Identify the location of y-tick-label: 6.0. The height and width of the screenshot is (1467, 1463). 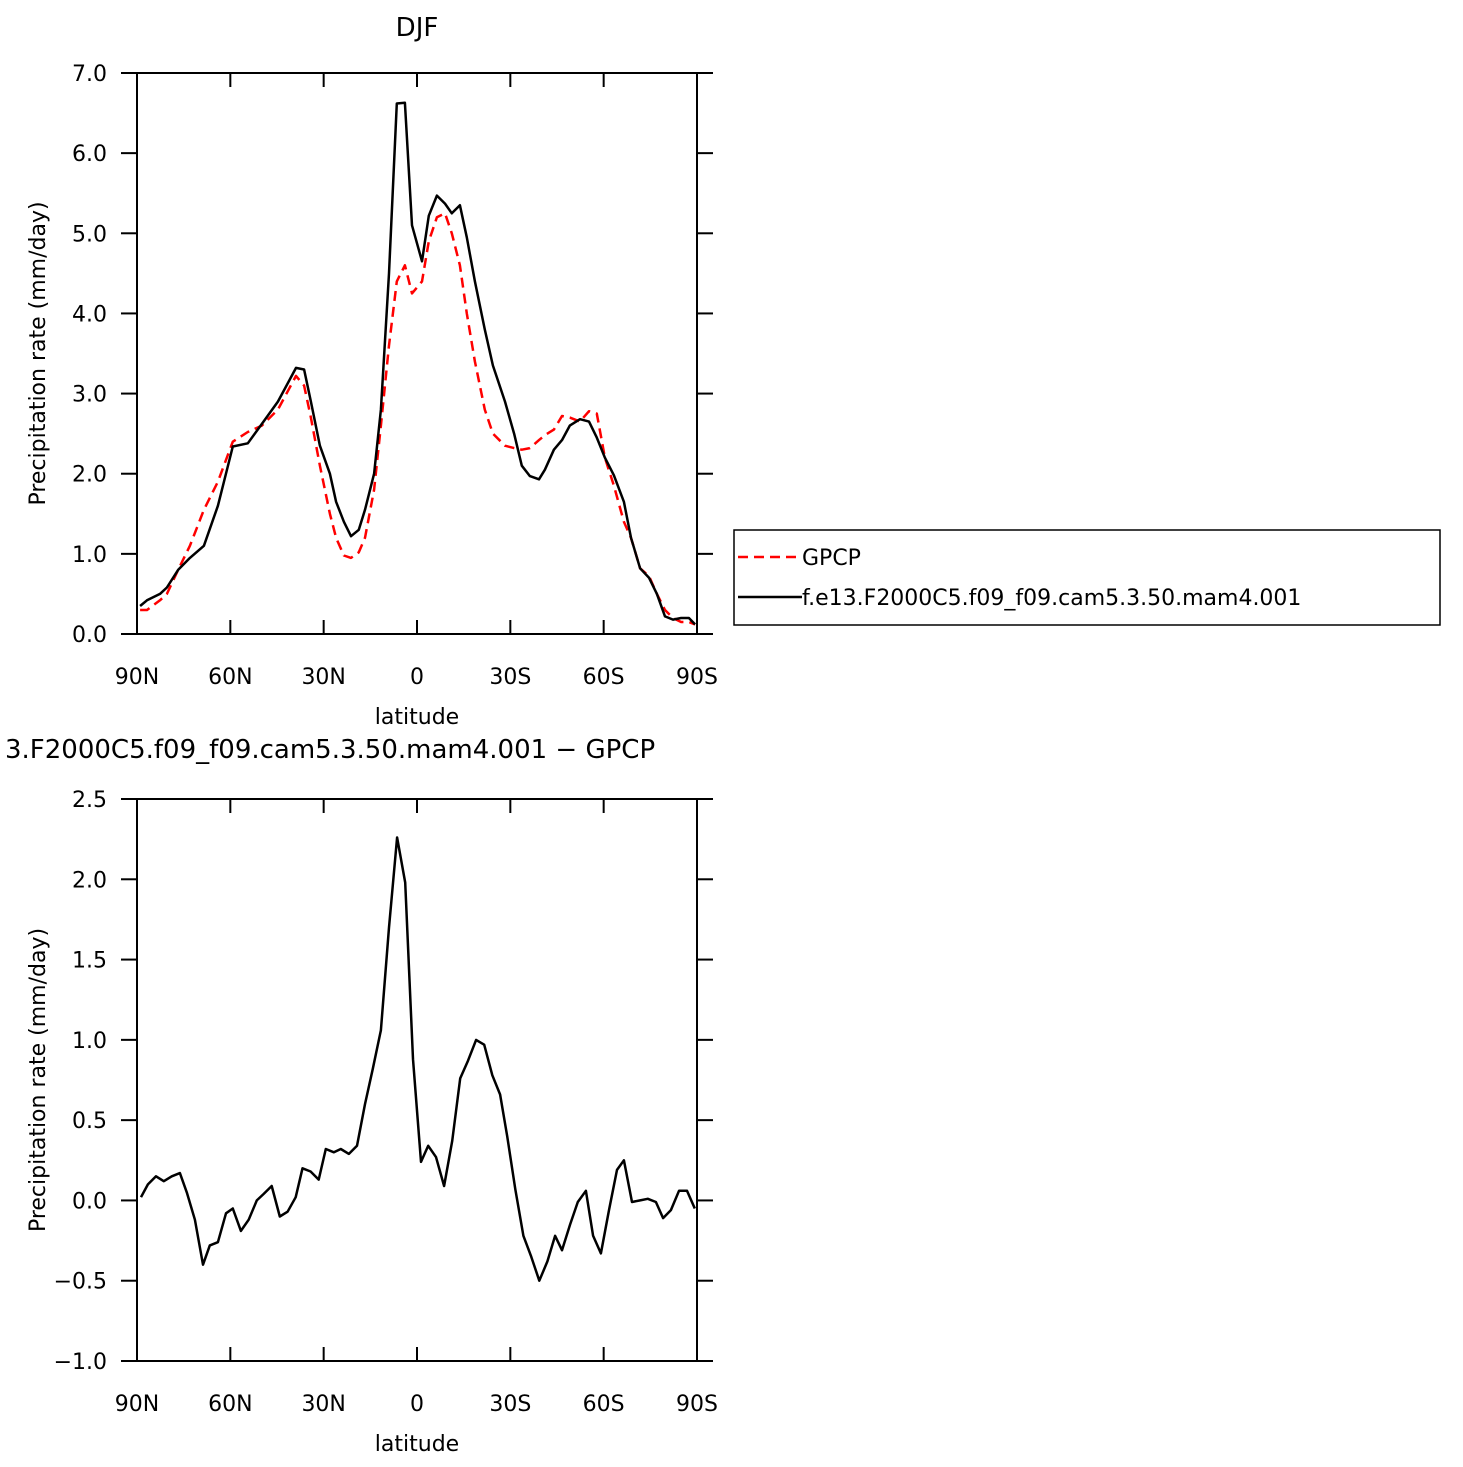
(89, 154).